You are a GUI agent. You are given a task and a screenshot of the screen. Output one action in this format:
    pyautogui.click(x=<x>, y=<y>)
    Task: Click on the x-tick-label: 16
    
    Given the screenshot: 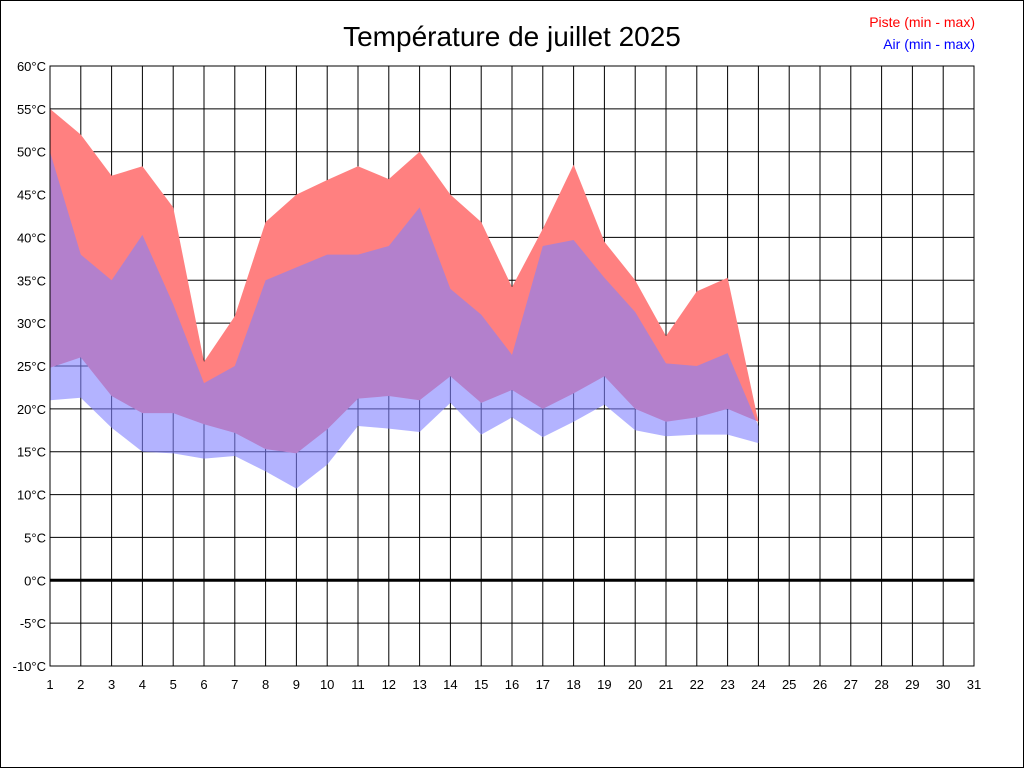 What is the action you would take?
    pyautogui.click(x=512, y=684)
    